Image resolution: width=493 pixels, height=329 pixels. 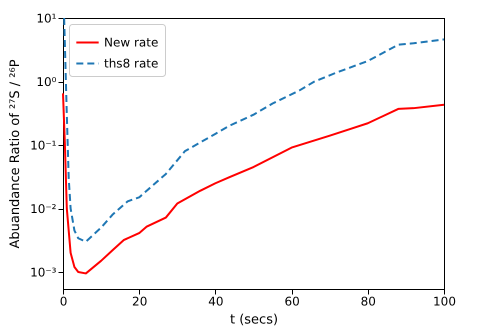 I want to click on x-tick-label: 0, so click(x=64, y=301).